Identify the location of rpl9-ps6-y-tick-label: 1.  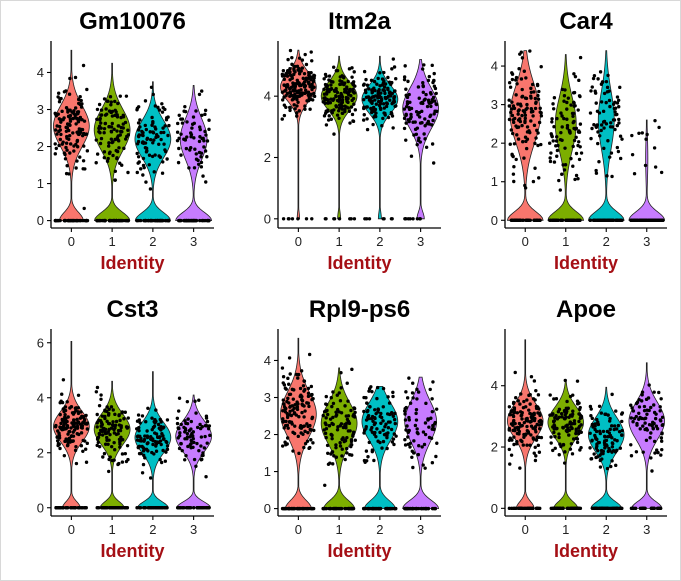
(267, 471).